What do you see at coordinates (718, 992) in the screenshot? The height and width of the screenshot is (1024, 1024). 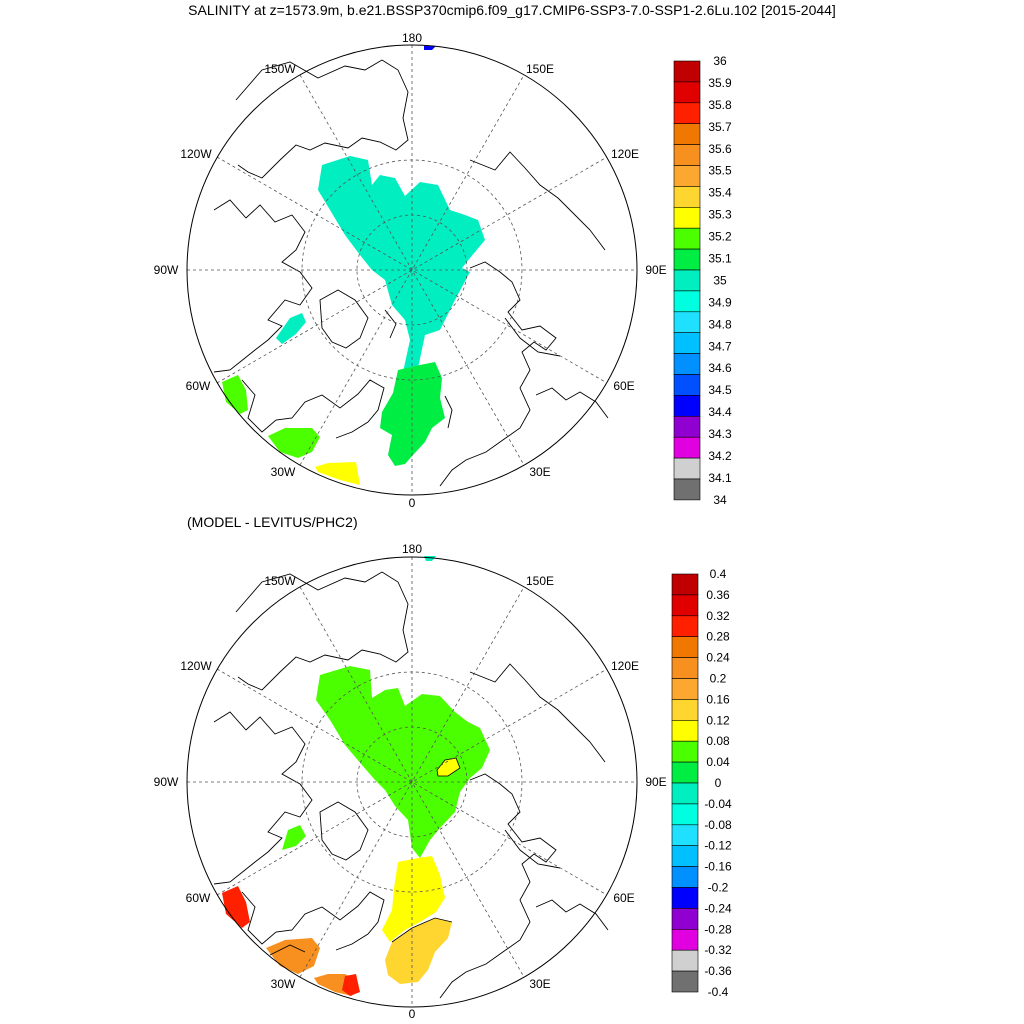 I see `colorbar-label: -0.4` at bounding box center [718, 992].